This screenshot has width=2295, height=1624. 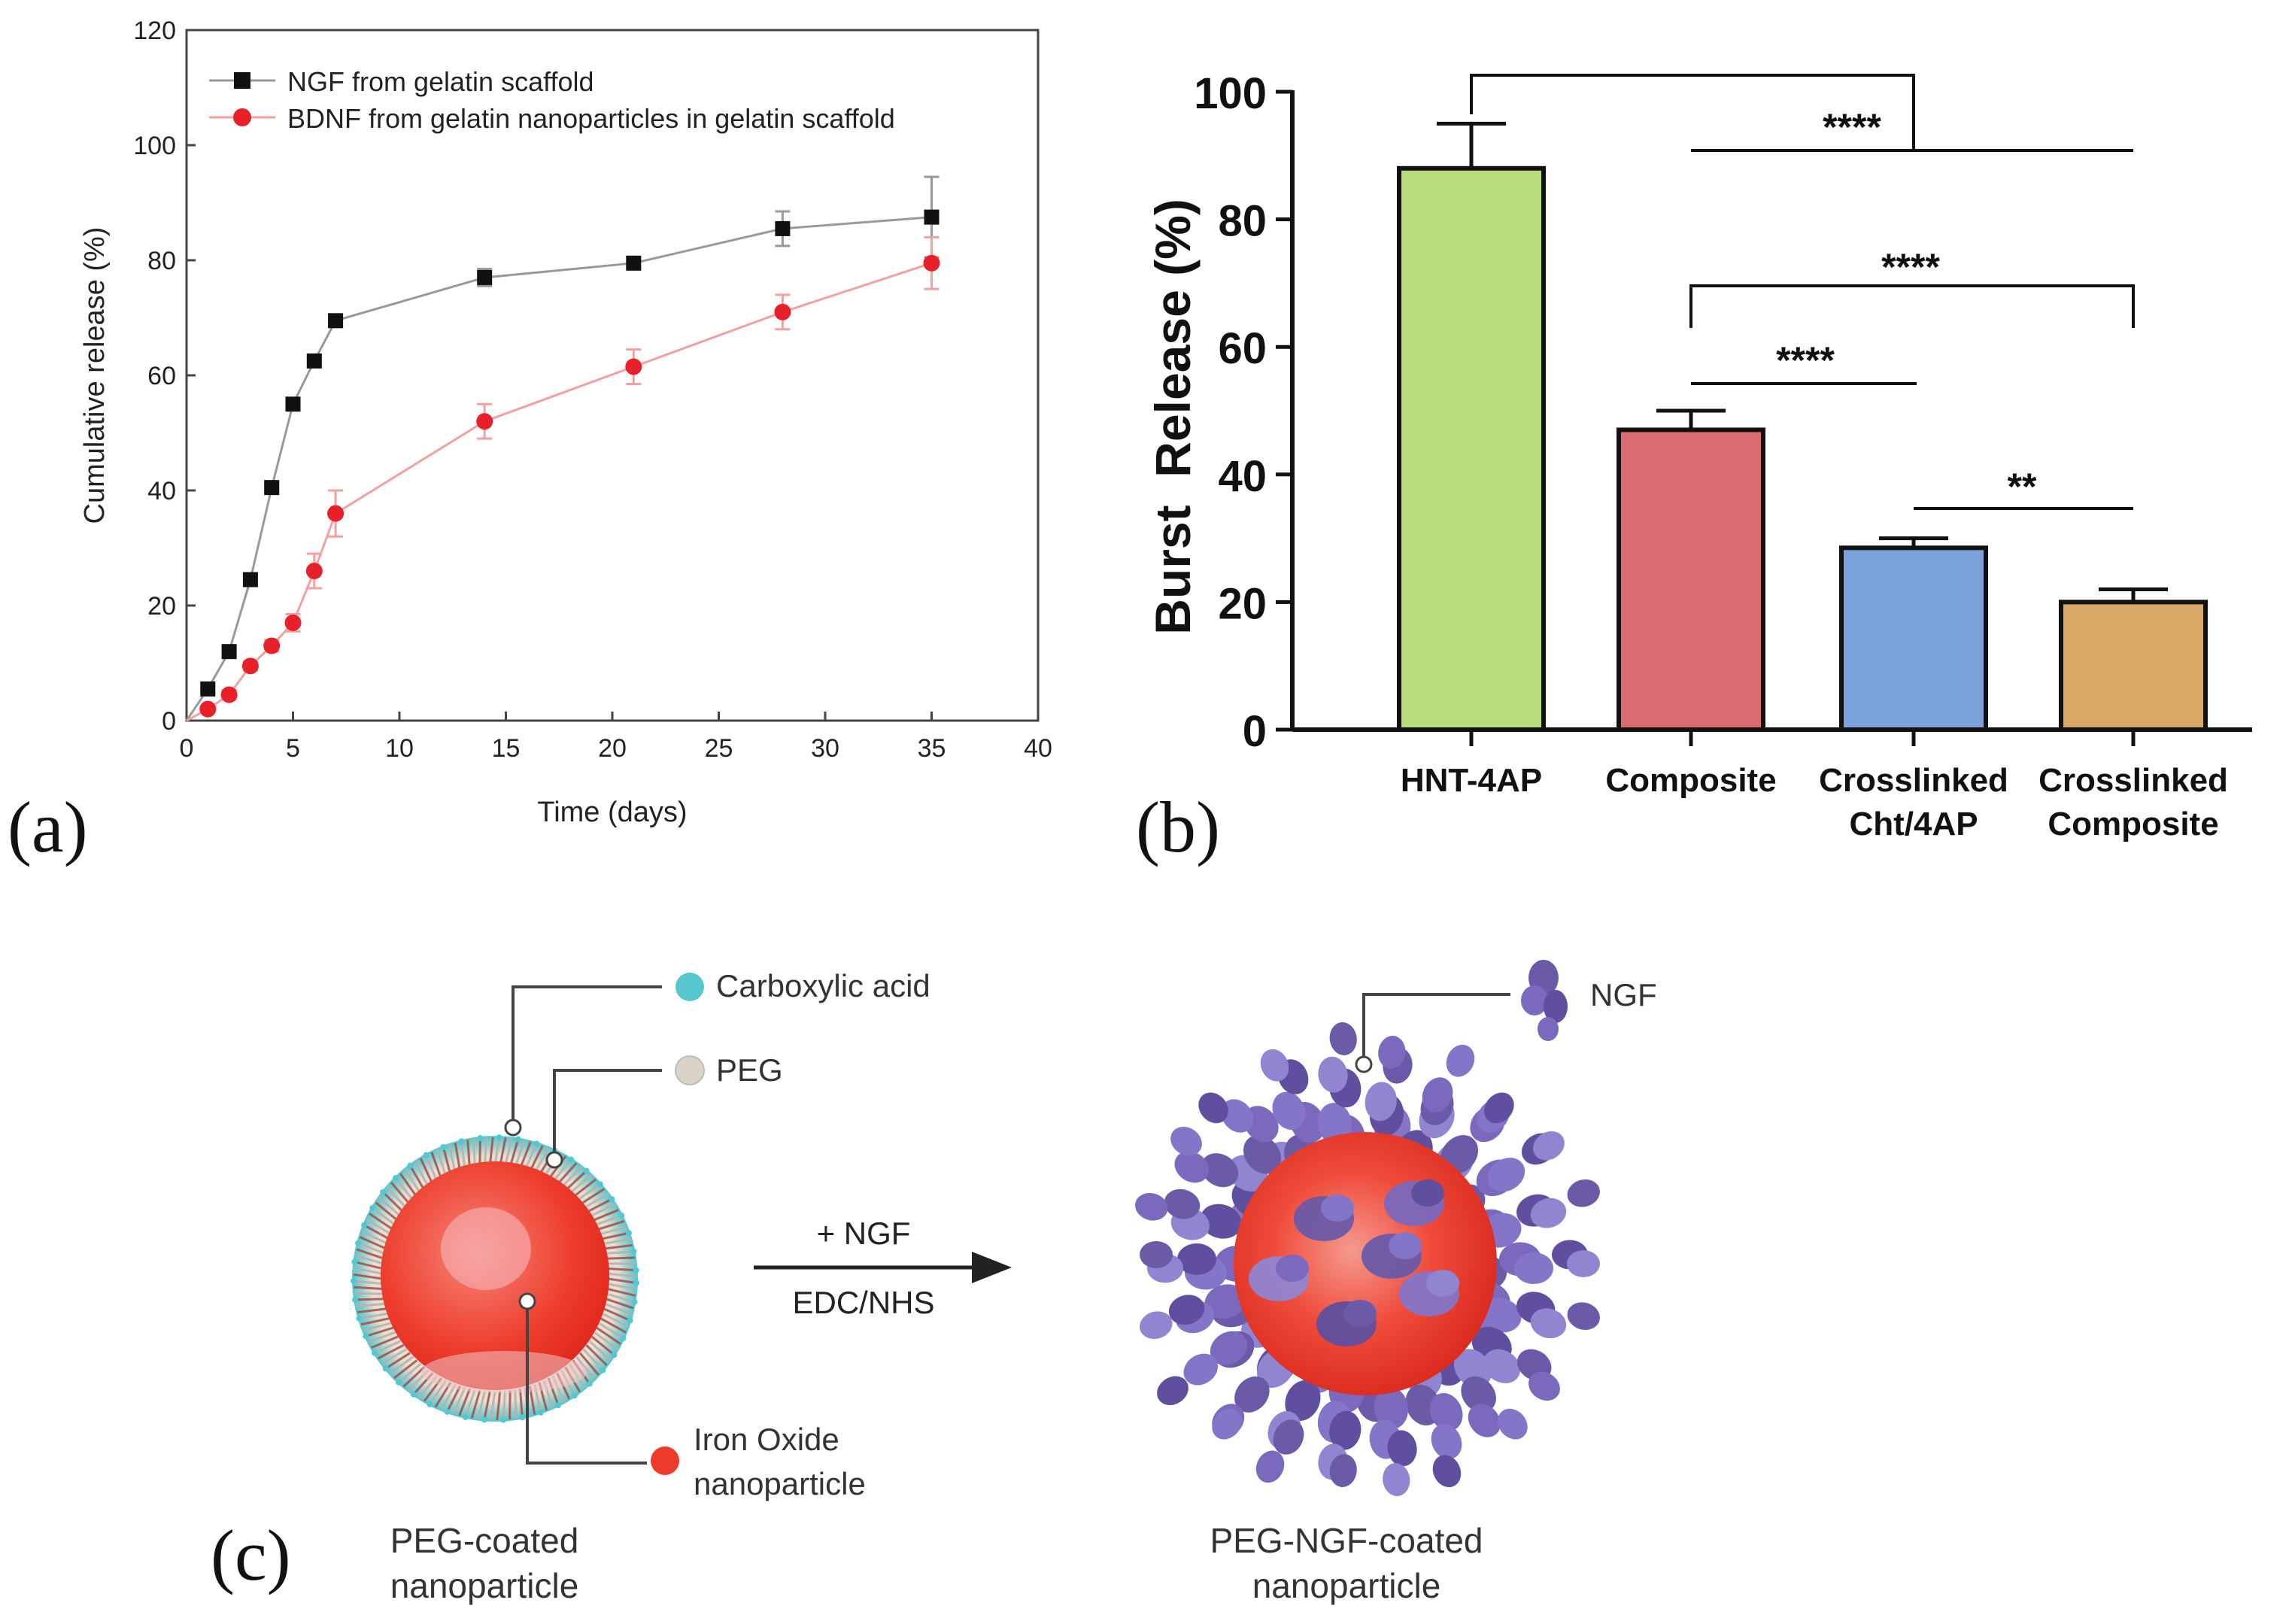 I want to click on legend-marker-ngf, so click(x=242, y=80).